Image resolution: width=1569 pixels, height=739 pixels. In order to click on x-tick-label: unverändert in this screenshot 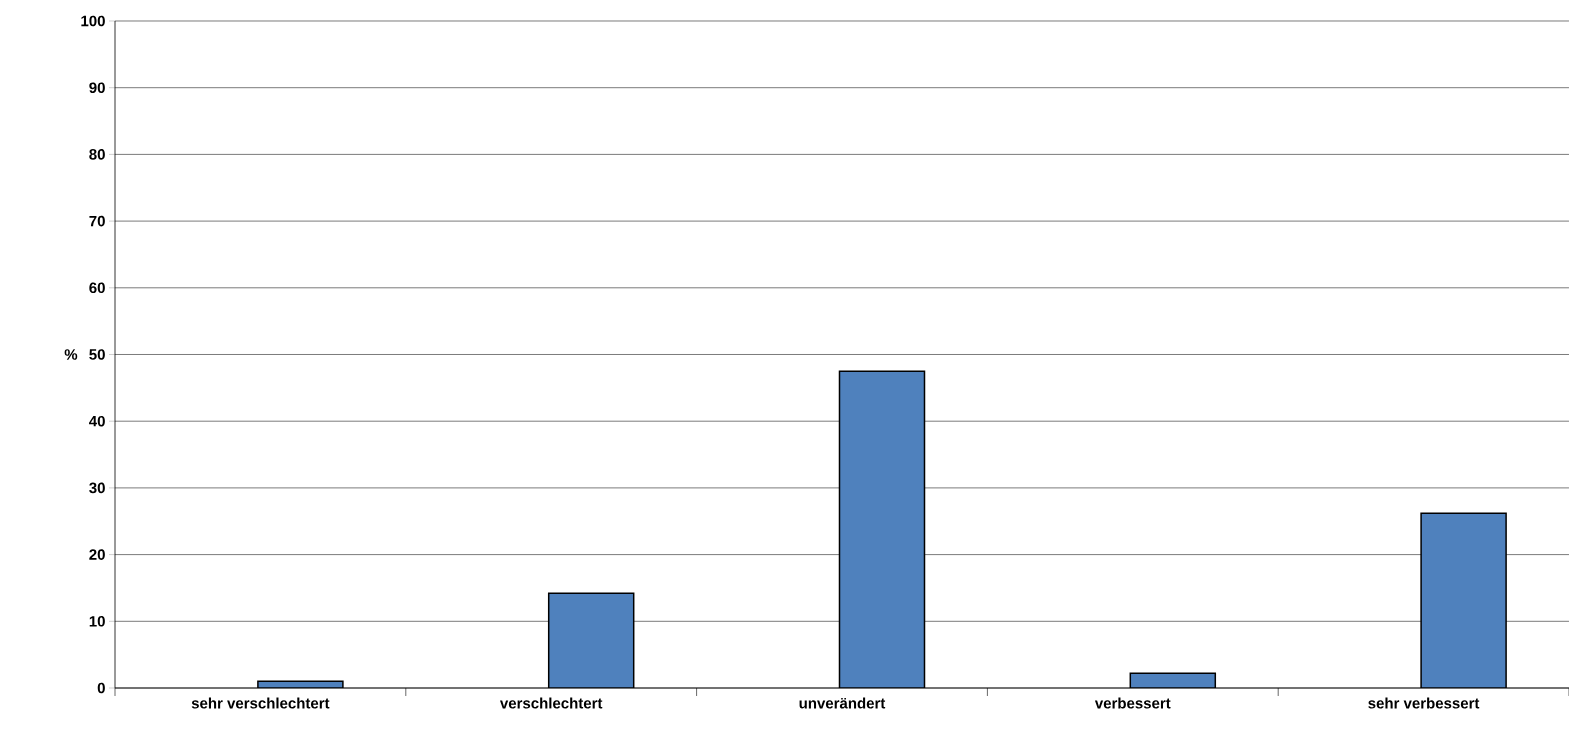, I will do `click(842, 703)`.